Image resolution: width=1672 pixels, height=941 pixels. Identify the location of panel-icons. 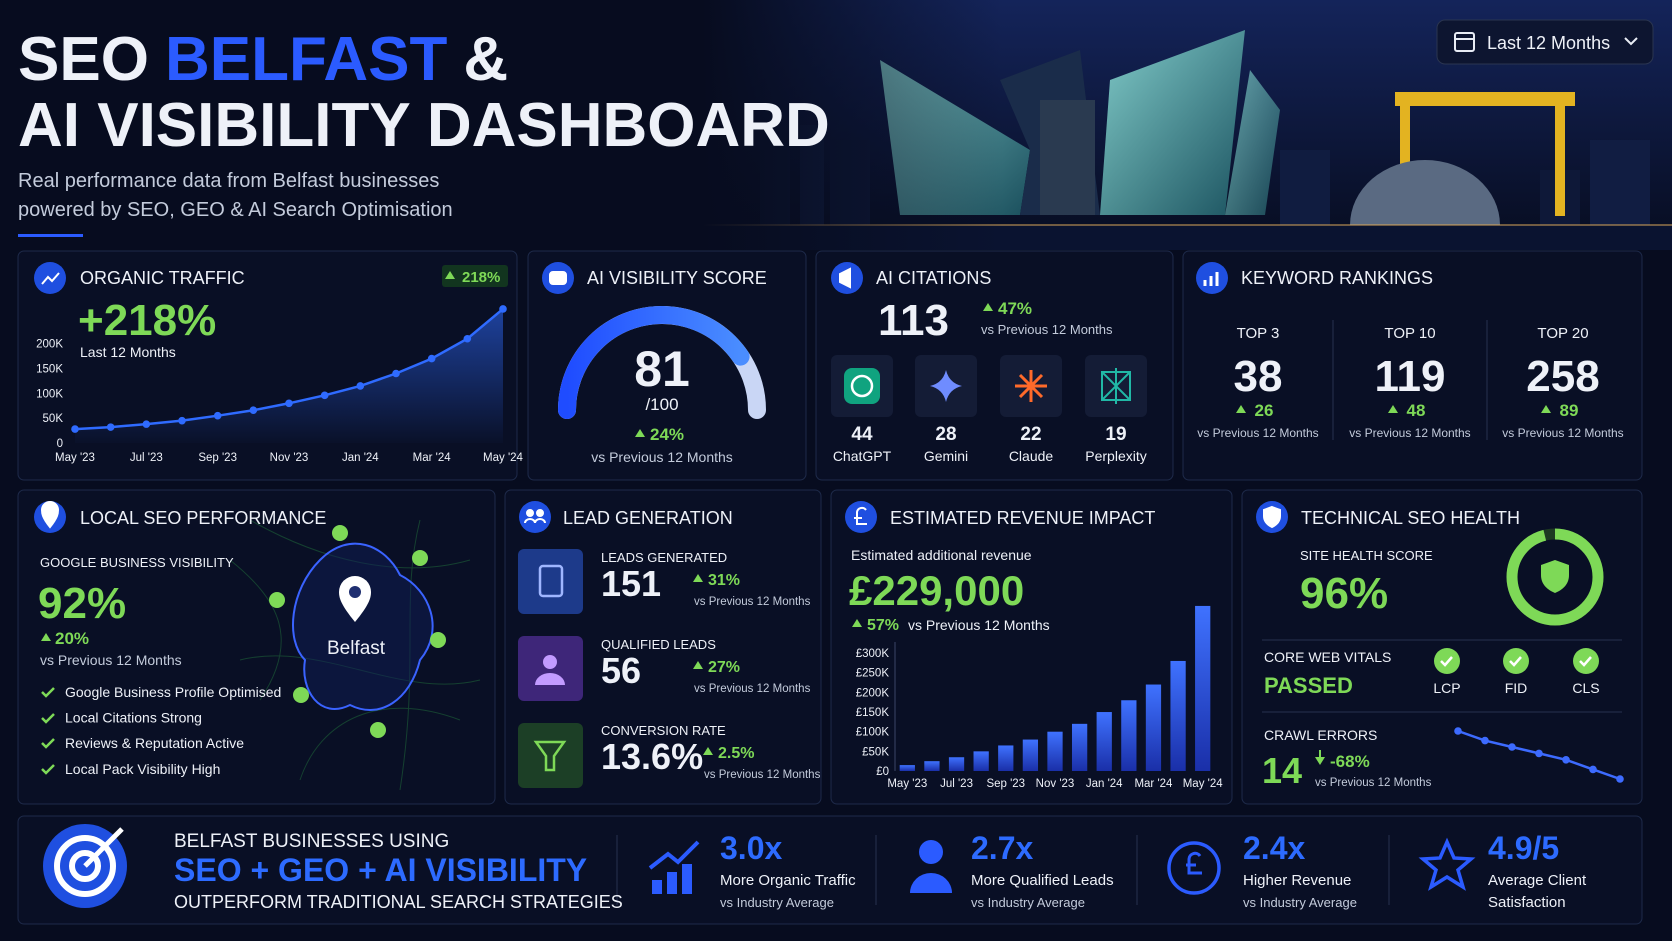
(535, 517).